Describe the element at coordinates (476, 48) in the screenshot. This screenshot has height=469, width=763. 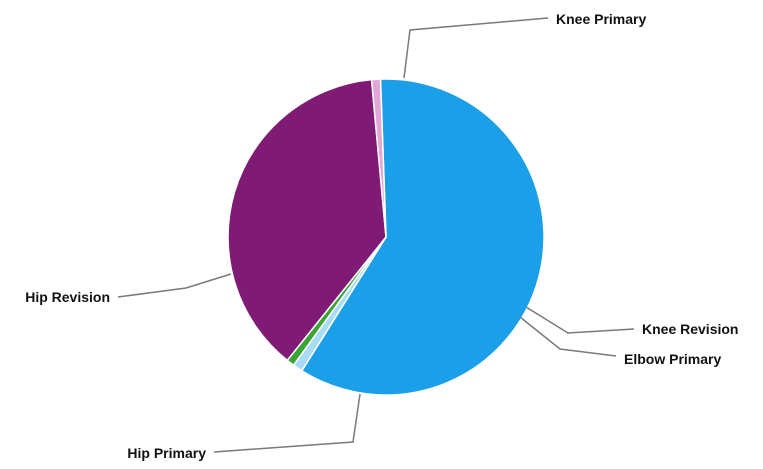
I see `leader-line-knee-primary` at that location.